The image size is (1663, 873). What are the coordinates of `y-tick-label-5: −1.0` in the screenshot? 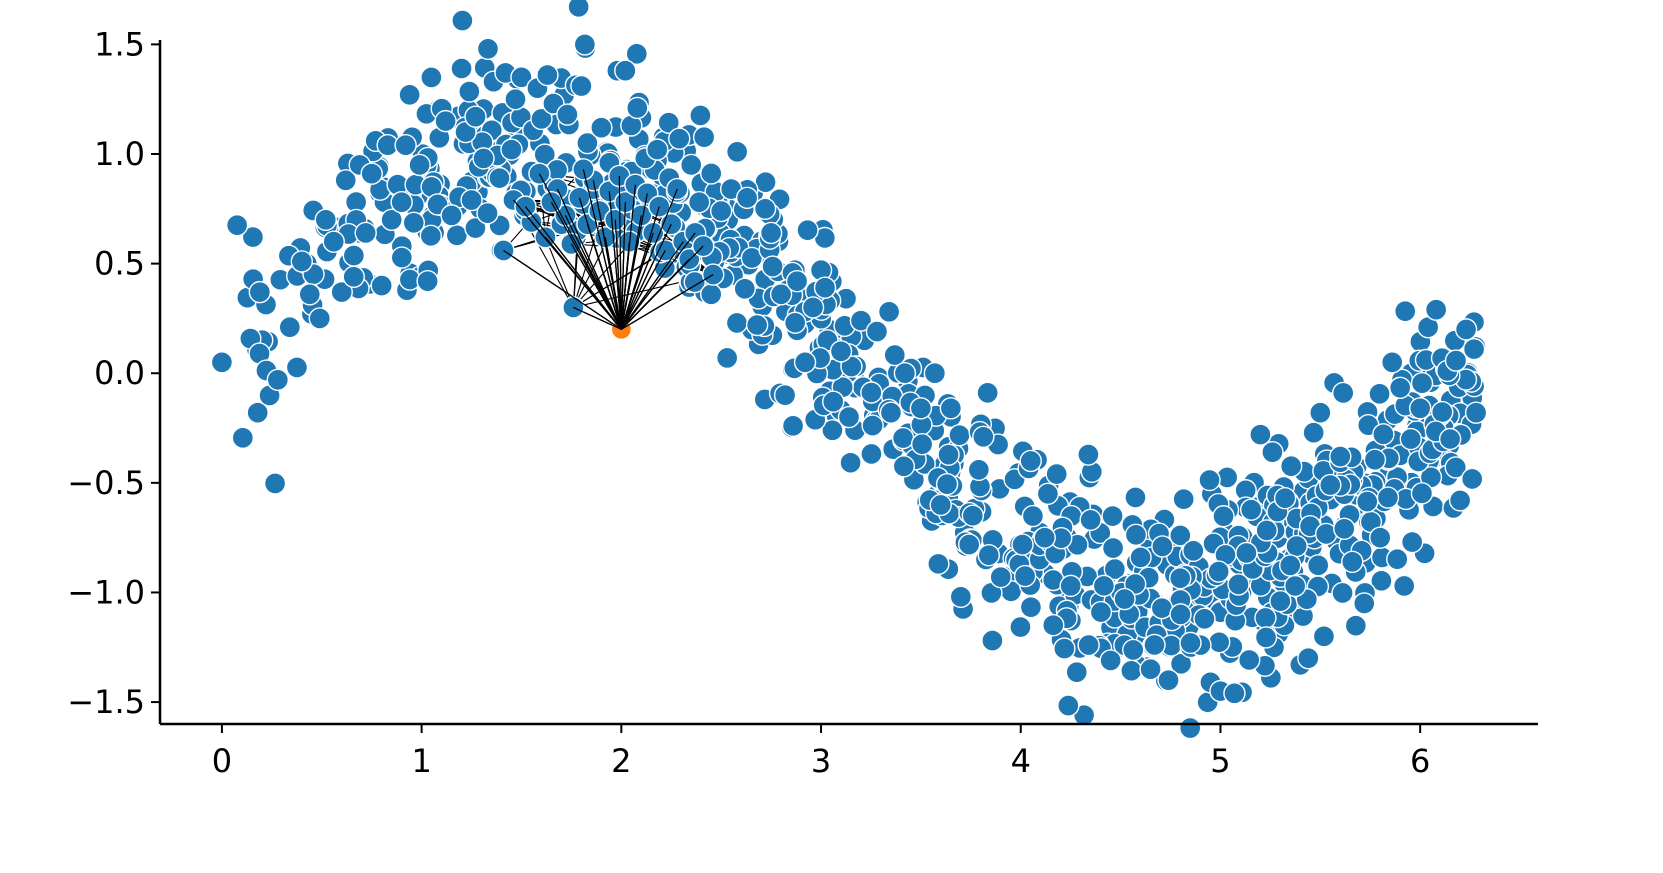 It's located at (106, 592).